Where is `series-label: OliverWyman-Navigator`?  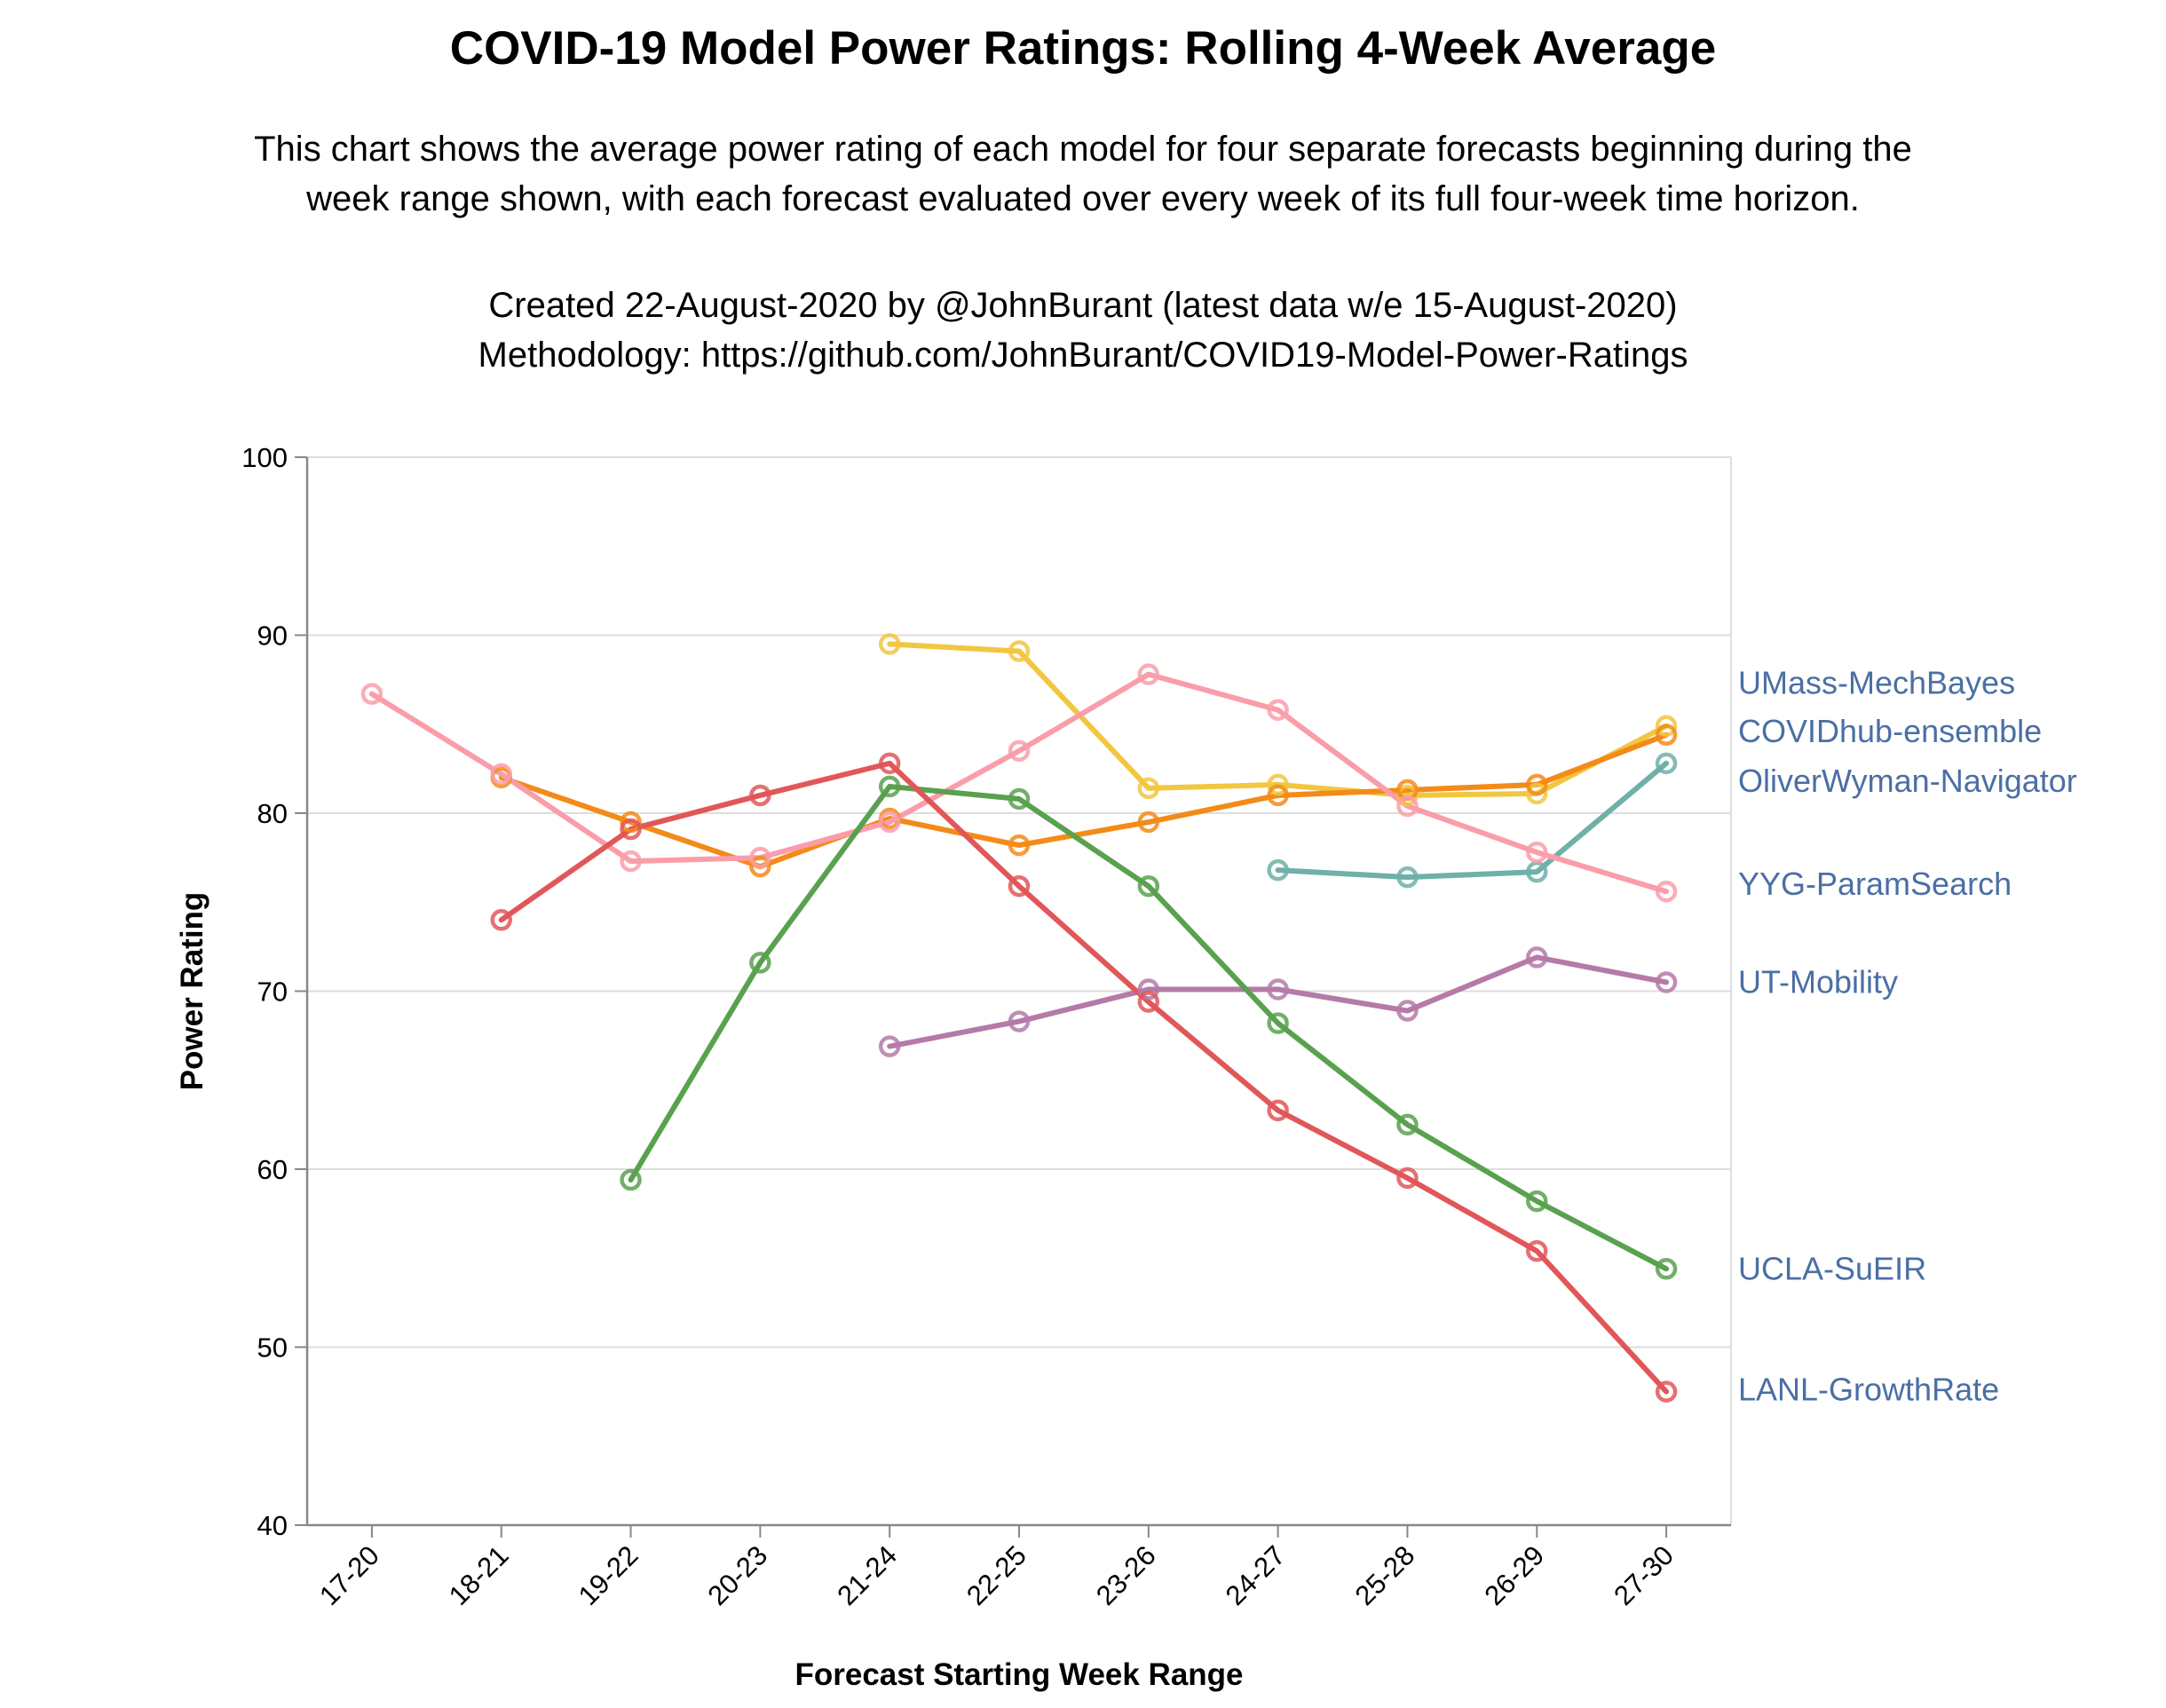 series-label: OliverWyman-Navigator is located at coordinates (1907, 781).